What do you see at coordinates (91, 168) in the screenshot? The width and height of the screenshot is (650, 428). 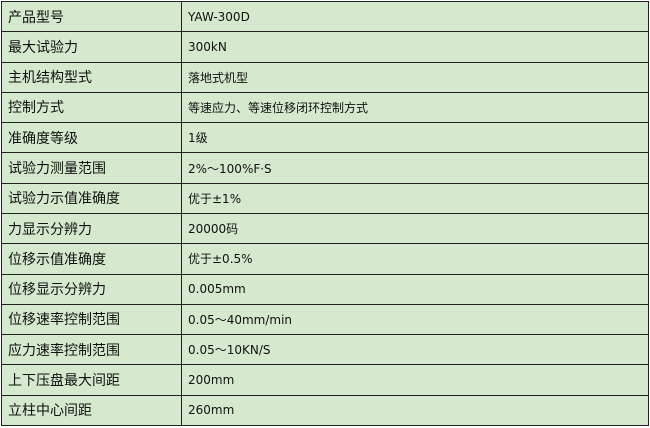 I see `spec-label: 试验力测量范围` at bounding box center [91, 168].